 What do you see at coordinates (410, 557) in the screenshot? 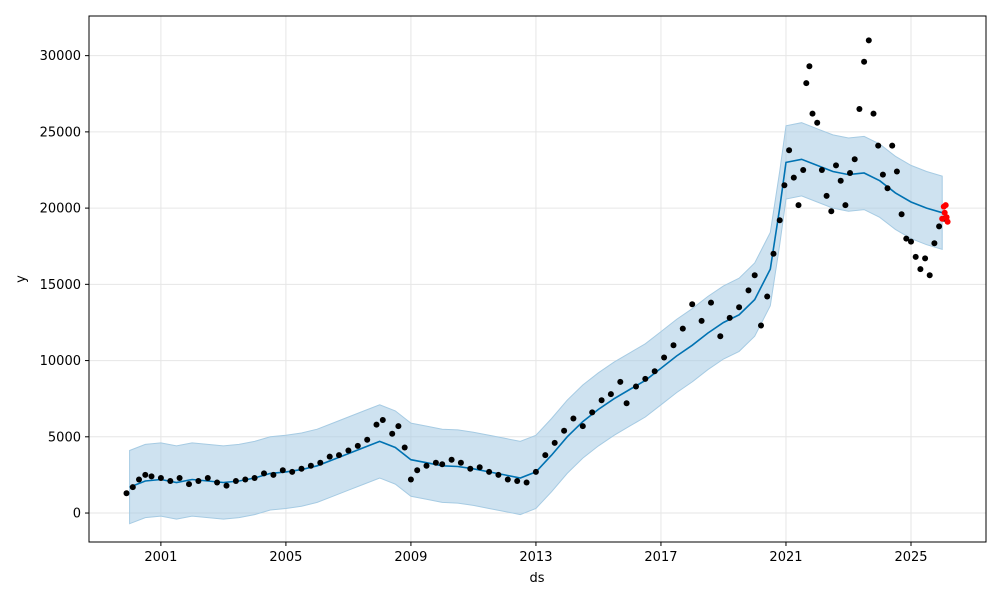
I see `x-tick-label: 2009` at bounding box center [410, 557].